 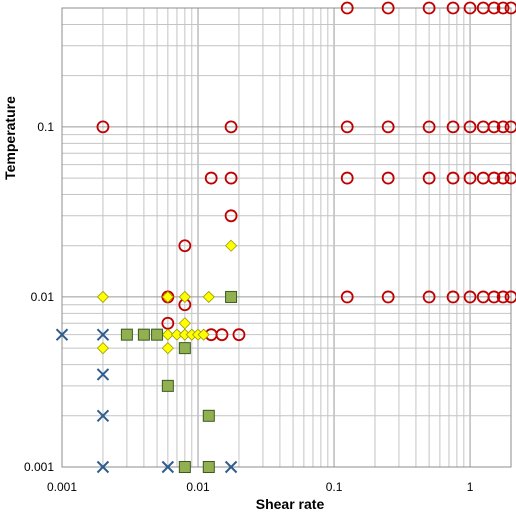 I want to click on x-tick-label: 0.001, so click(x=62, y=487).